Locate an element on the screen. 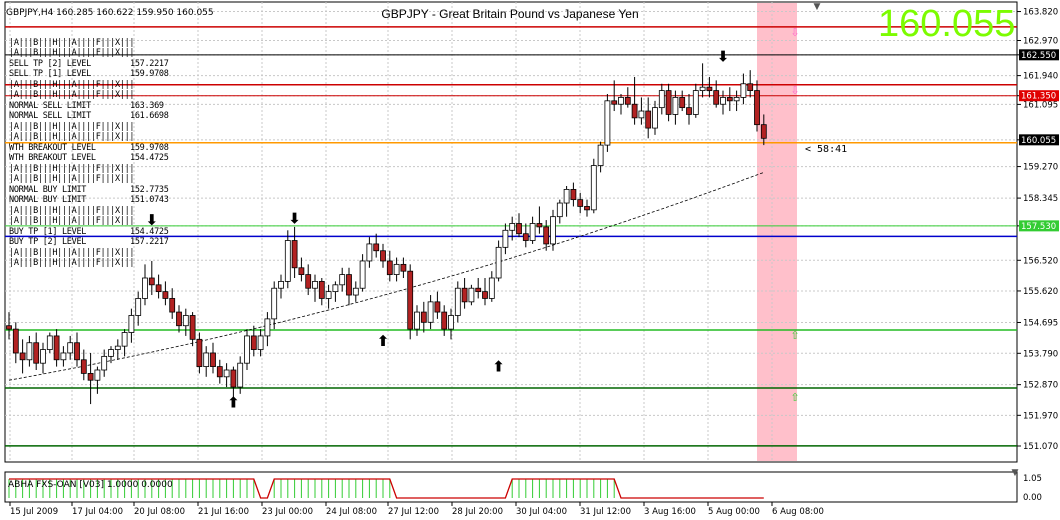 Image resolution: width=1060 pixels, height=520 pixels. levels-panel-row: NORMAL SELL LIMIT 161.6698 is located at coordinates (89, 116).